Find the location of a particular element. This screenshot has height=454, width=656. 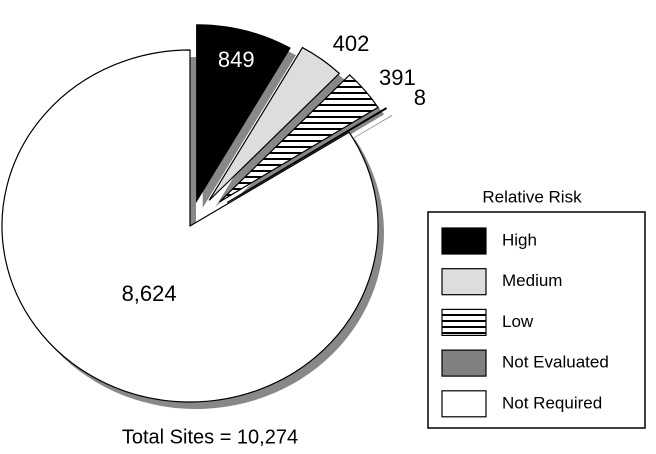

data-label: 8 is located at coordinates (420, 97).